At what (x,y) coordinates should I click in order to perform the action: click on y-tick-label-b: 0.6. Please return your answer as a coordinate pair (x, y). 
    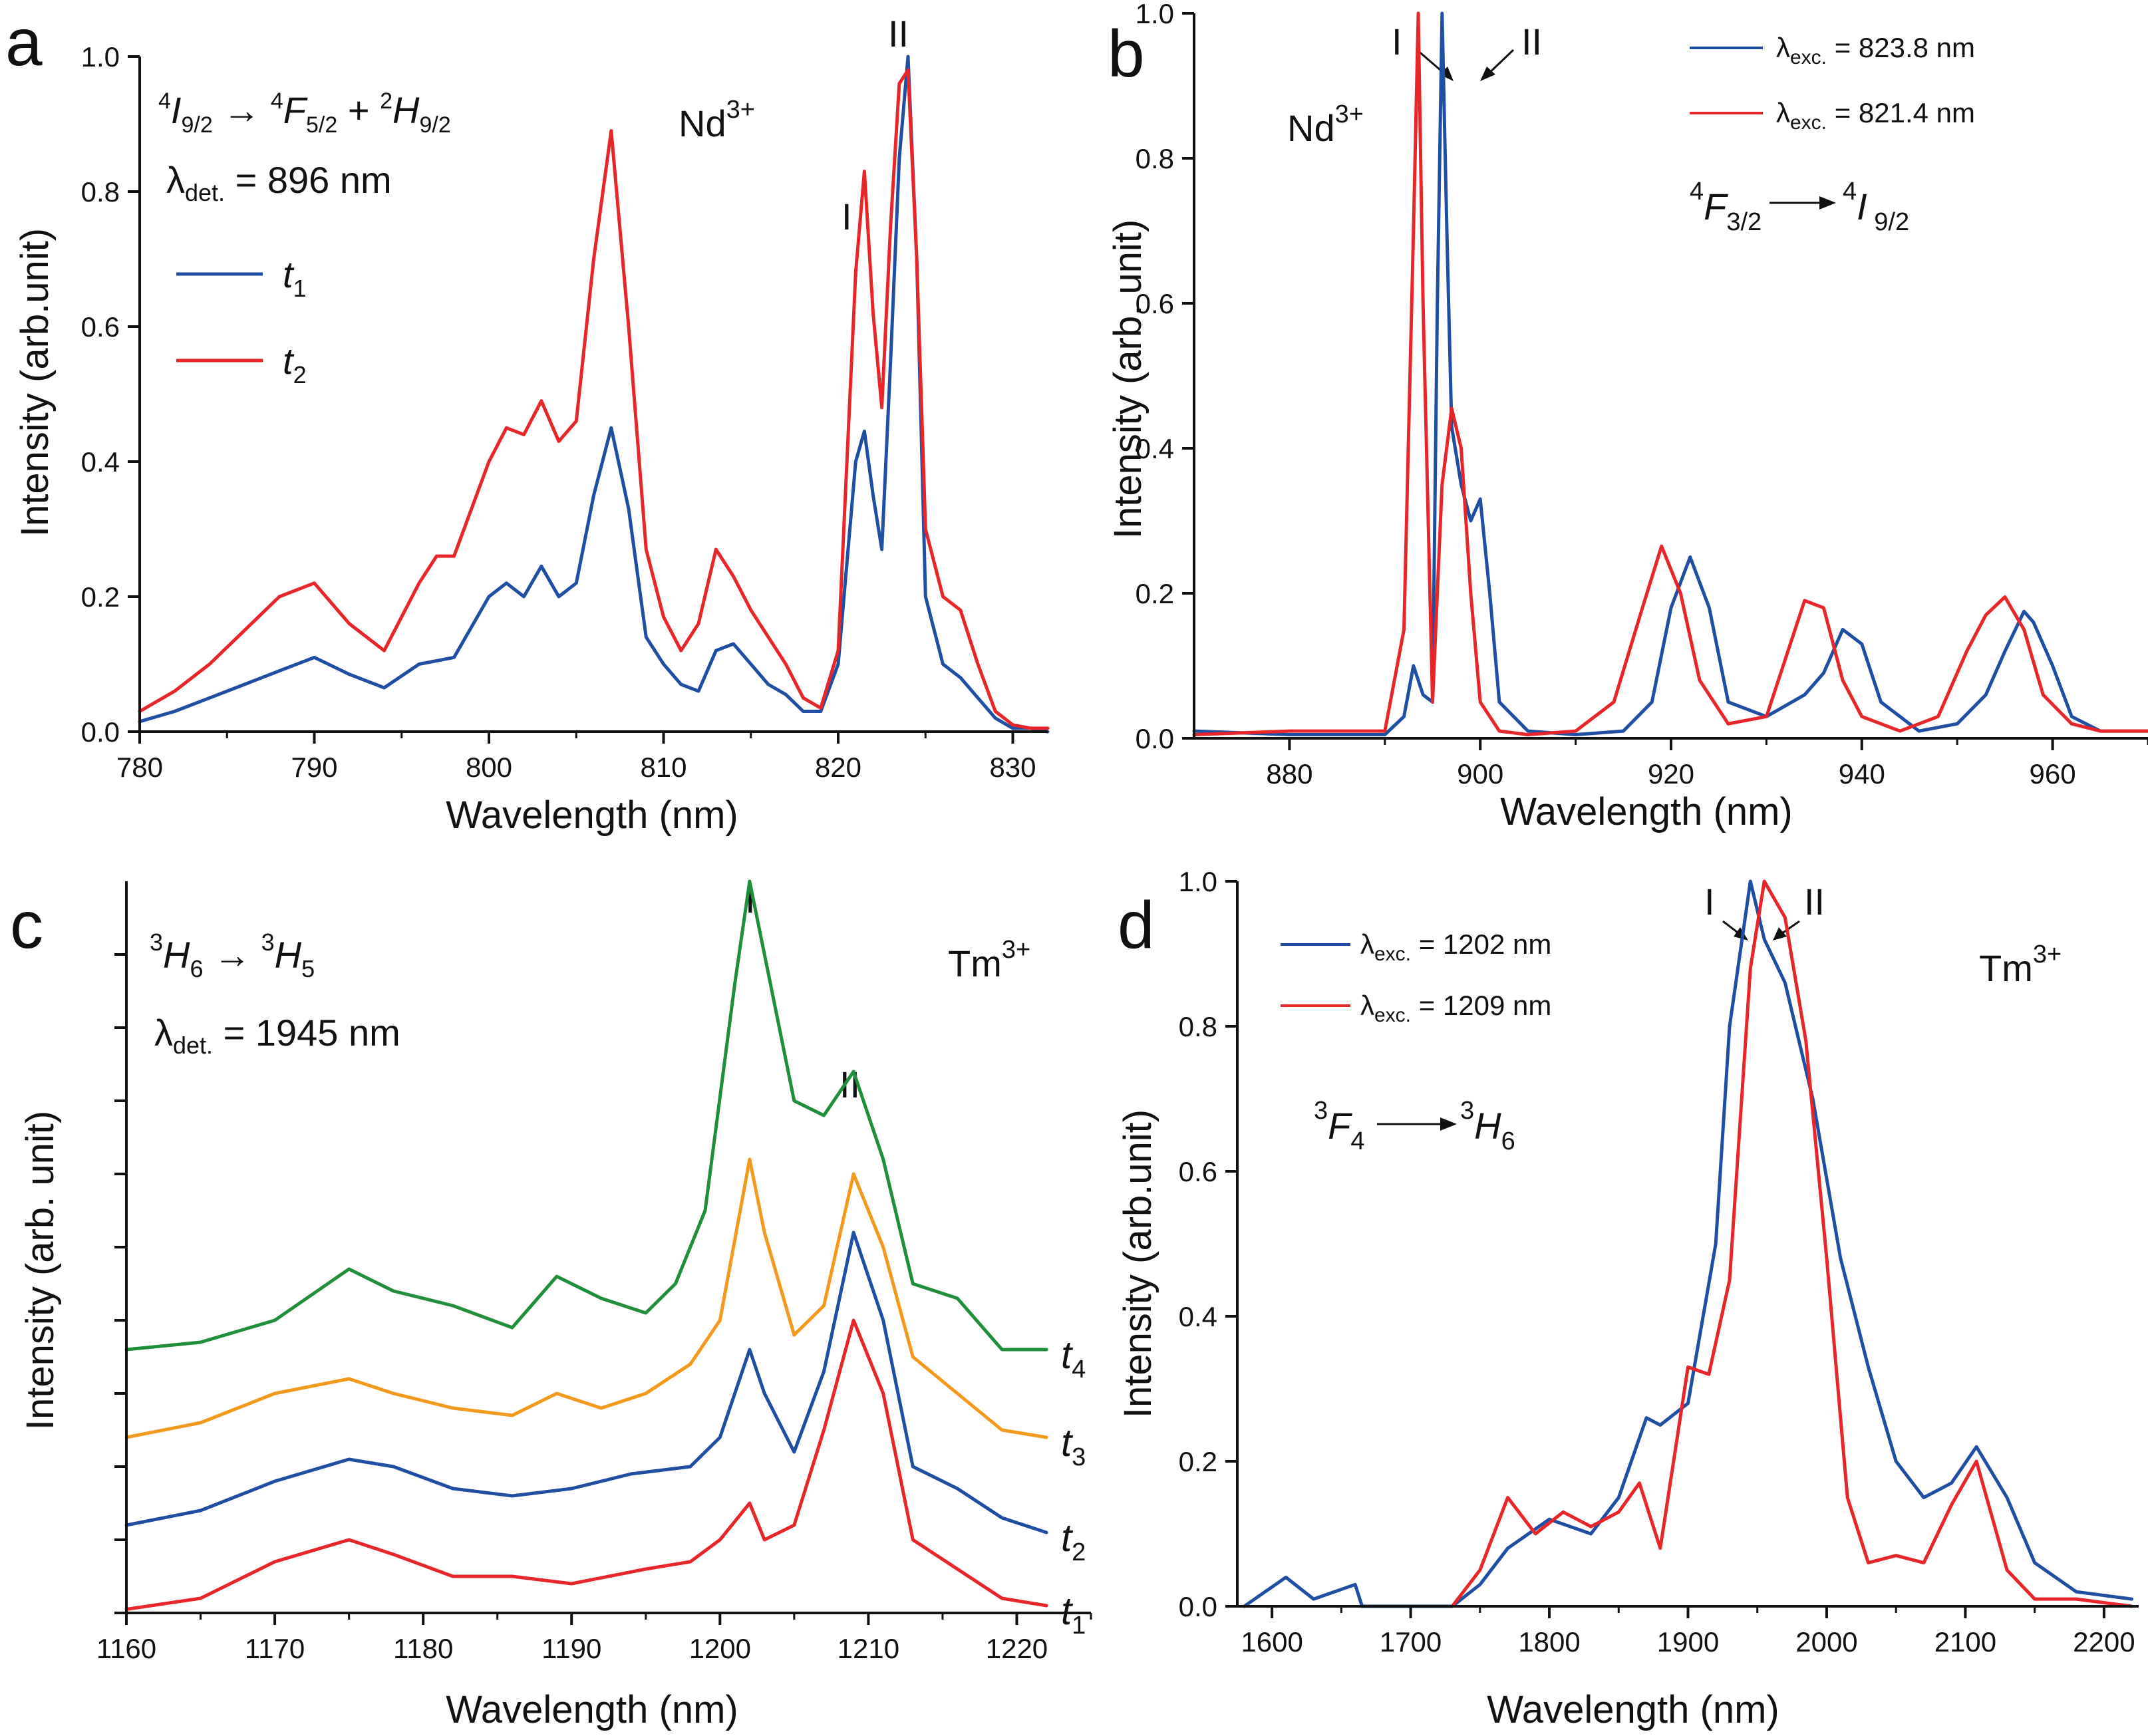
    Looking at the image, I should click on (1155, 303).